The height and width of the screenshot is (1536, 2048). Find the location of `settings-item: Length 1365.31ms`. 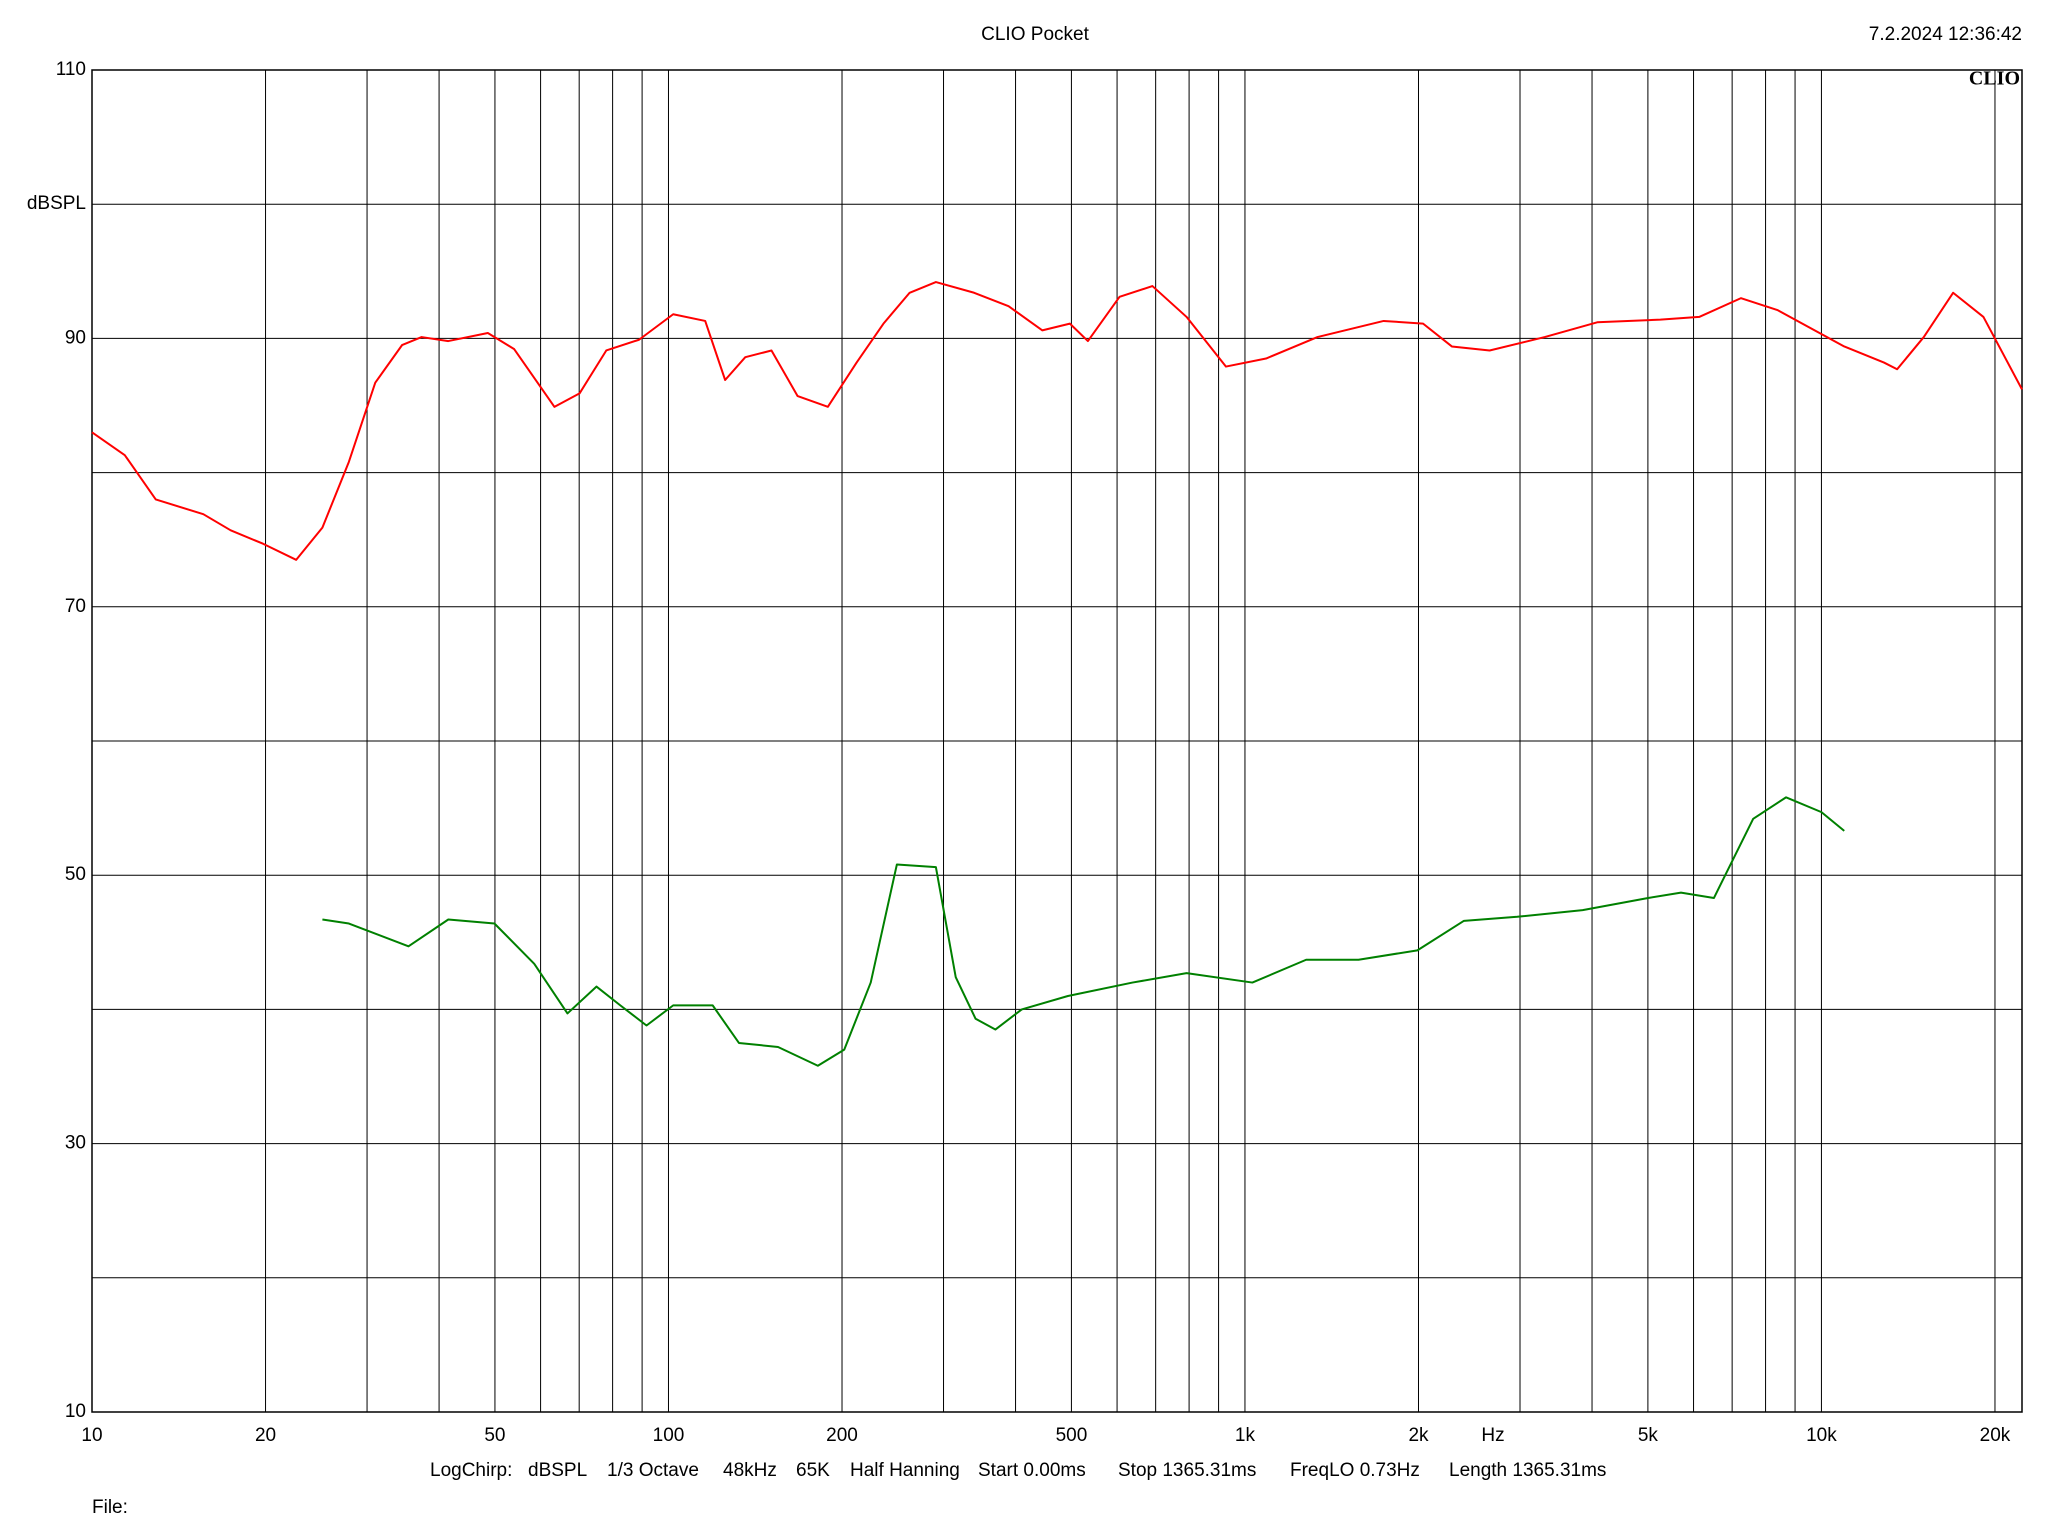

settings-item: Length 1365.31ms is located at coordinates (1527, 1470).